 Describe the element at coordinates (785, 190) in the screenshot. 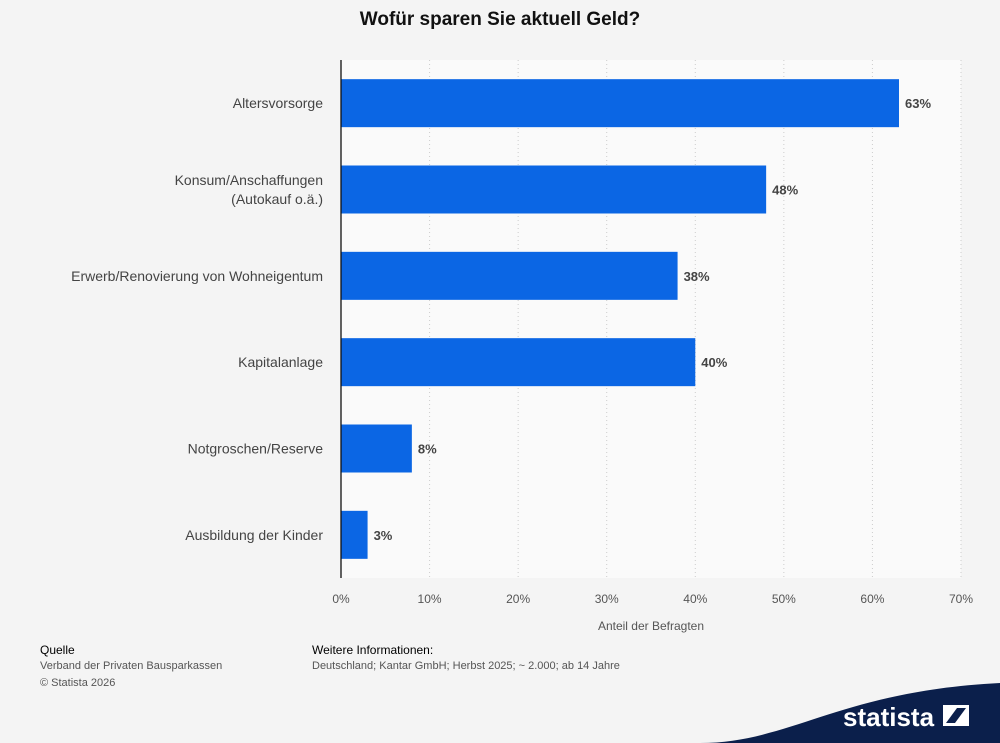

I see `value-label: 48%` at that location.